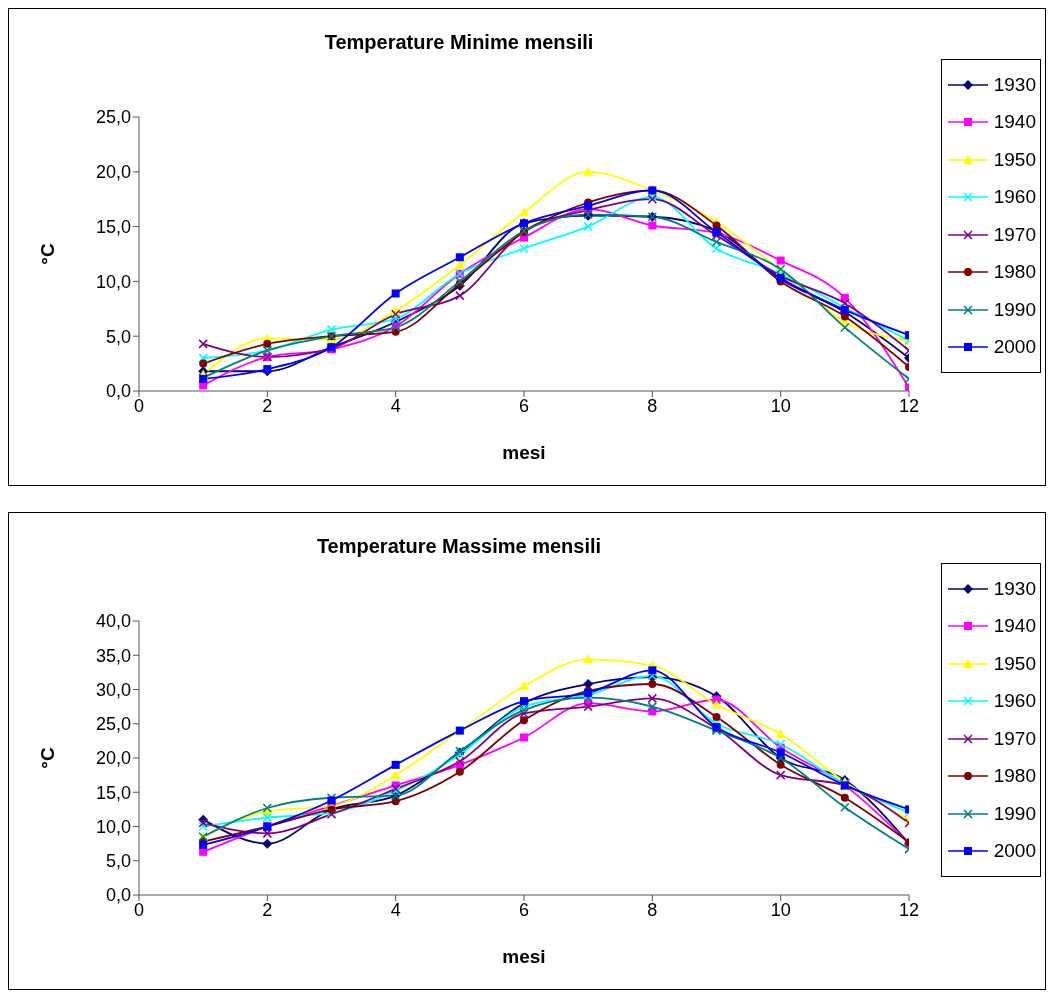 The height and width of the screenshot is (994, 1057). I want to click on chart-title: Temperature Massime mensili, so click(459, 546).